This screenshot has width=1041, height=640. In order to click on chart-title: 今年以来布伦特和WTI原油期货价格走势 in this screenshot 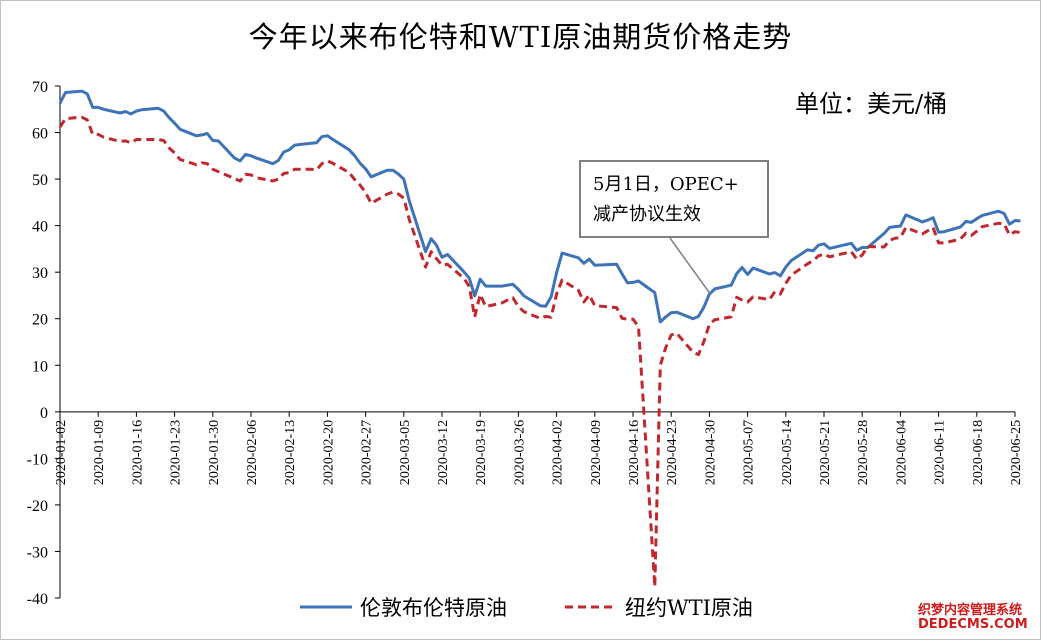, I will do `click(520, 37)`.